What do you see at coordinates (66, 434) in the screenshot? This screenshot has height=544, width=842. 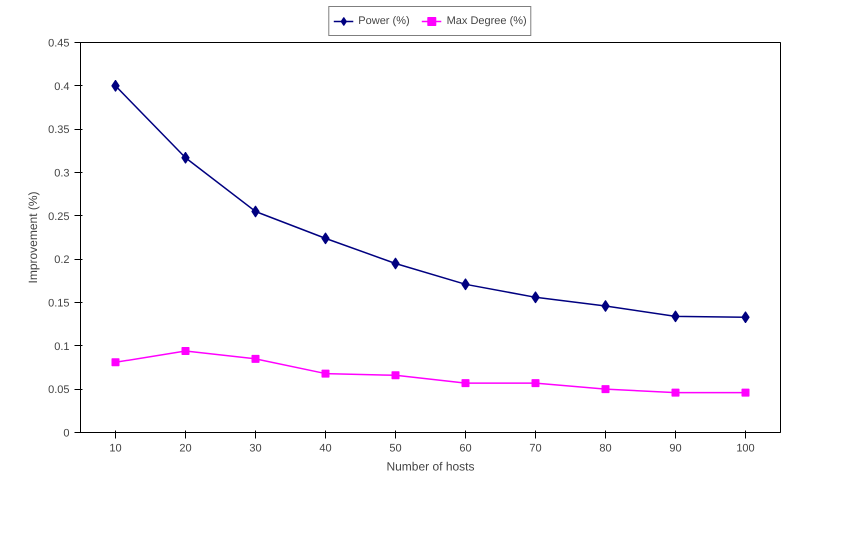 I see `y-tick-label: 0` at bounding box center [66, 434].